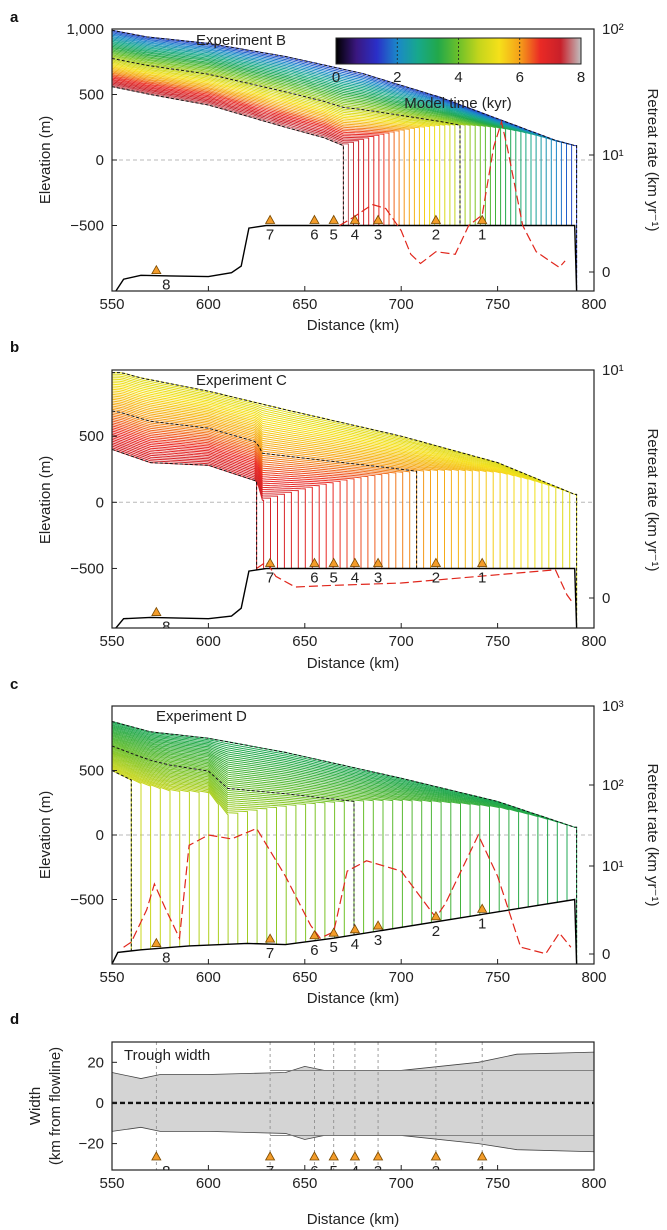 The image size is (667, 1230). What do you see at coordinates (167, 1055) in the screenshot?
I see `panel-d-title: Trough width` at bounding box center [167, 1055].